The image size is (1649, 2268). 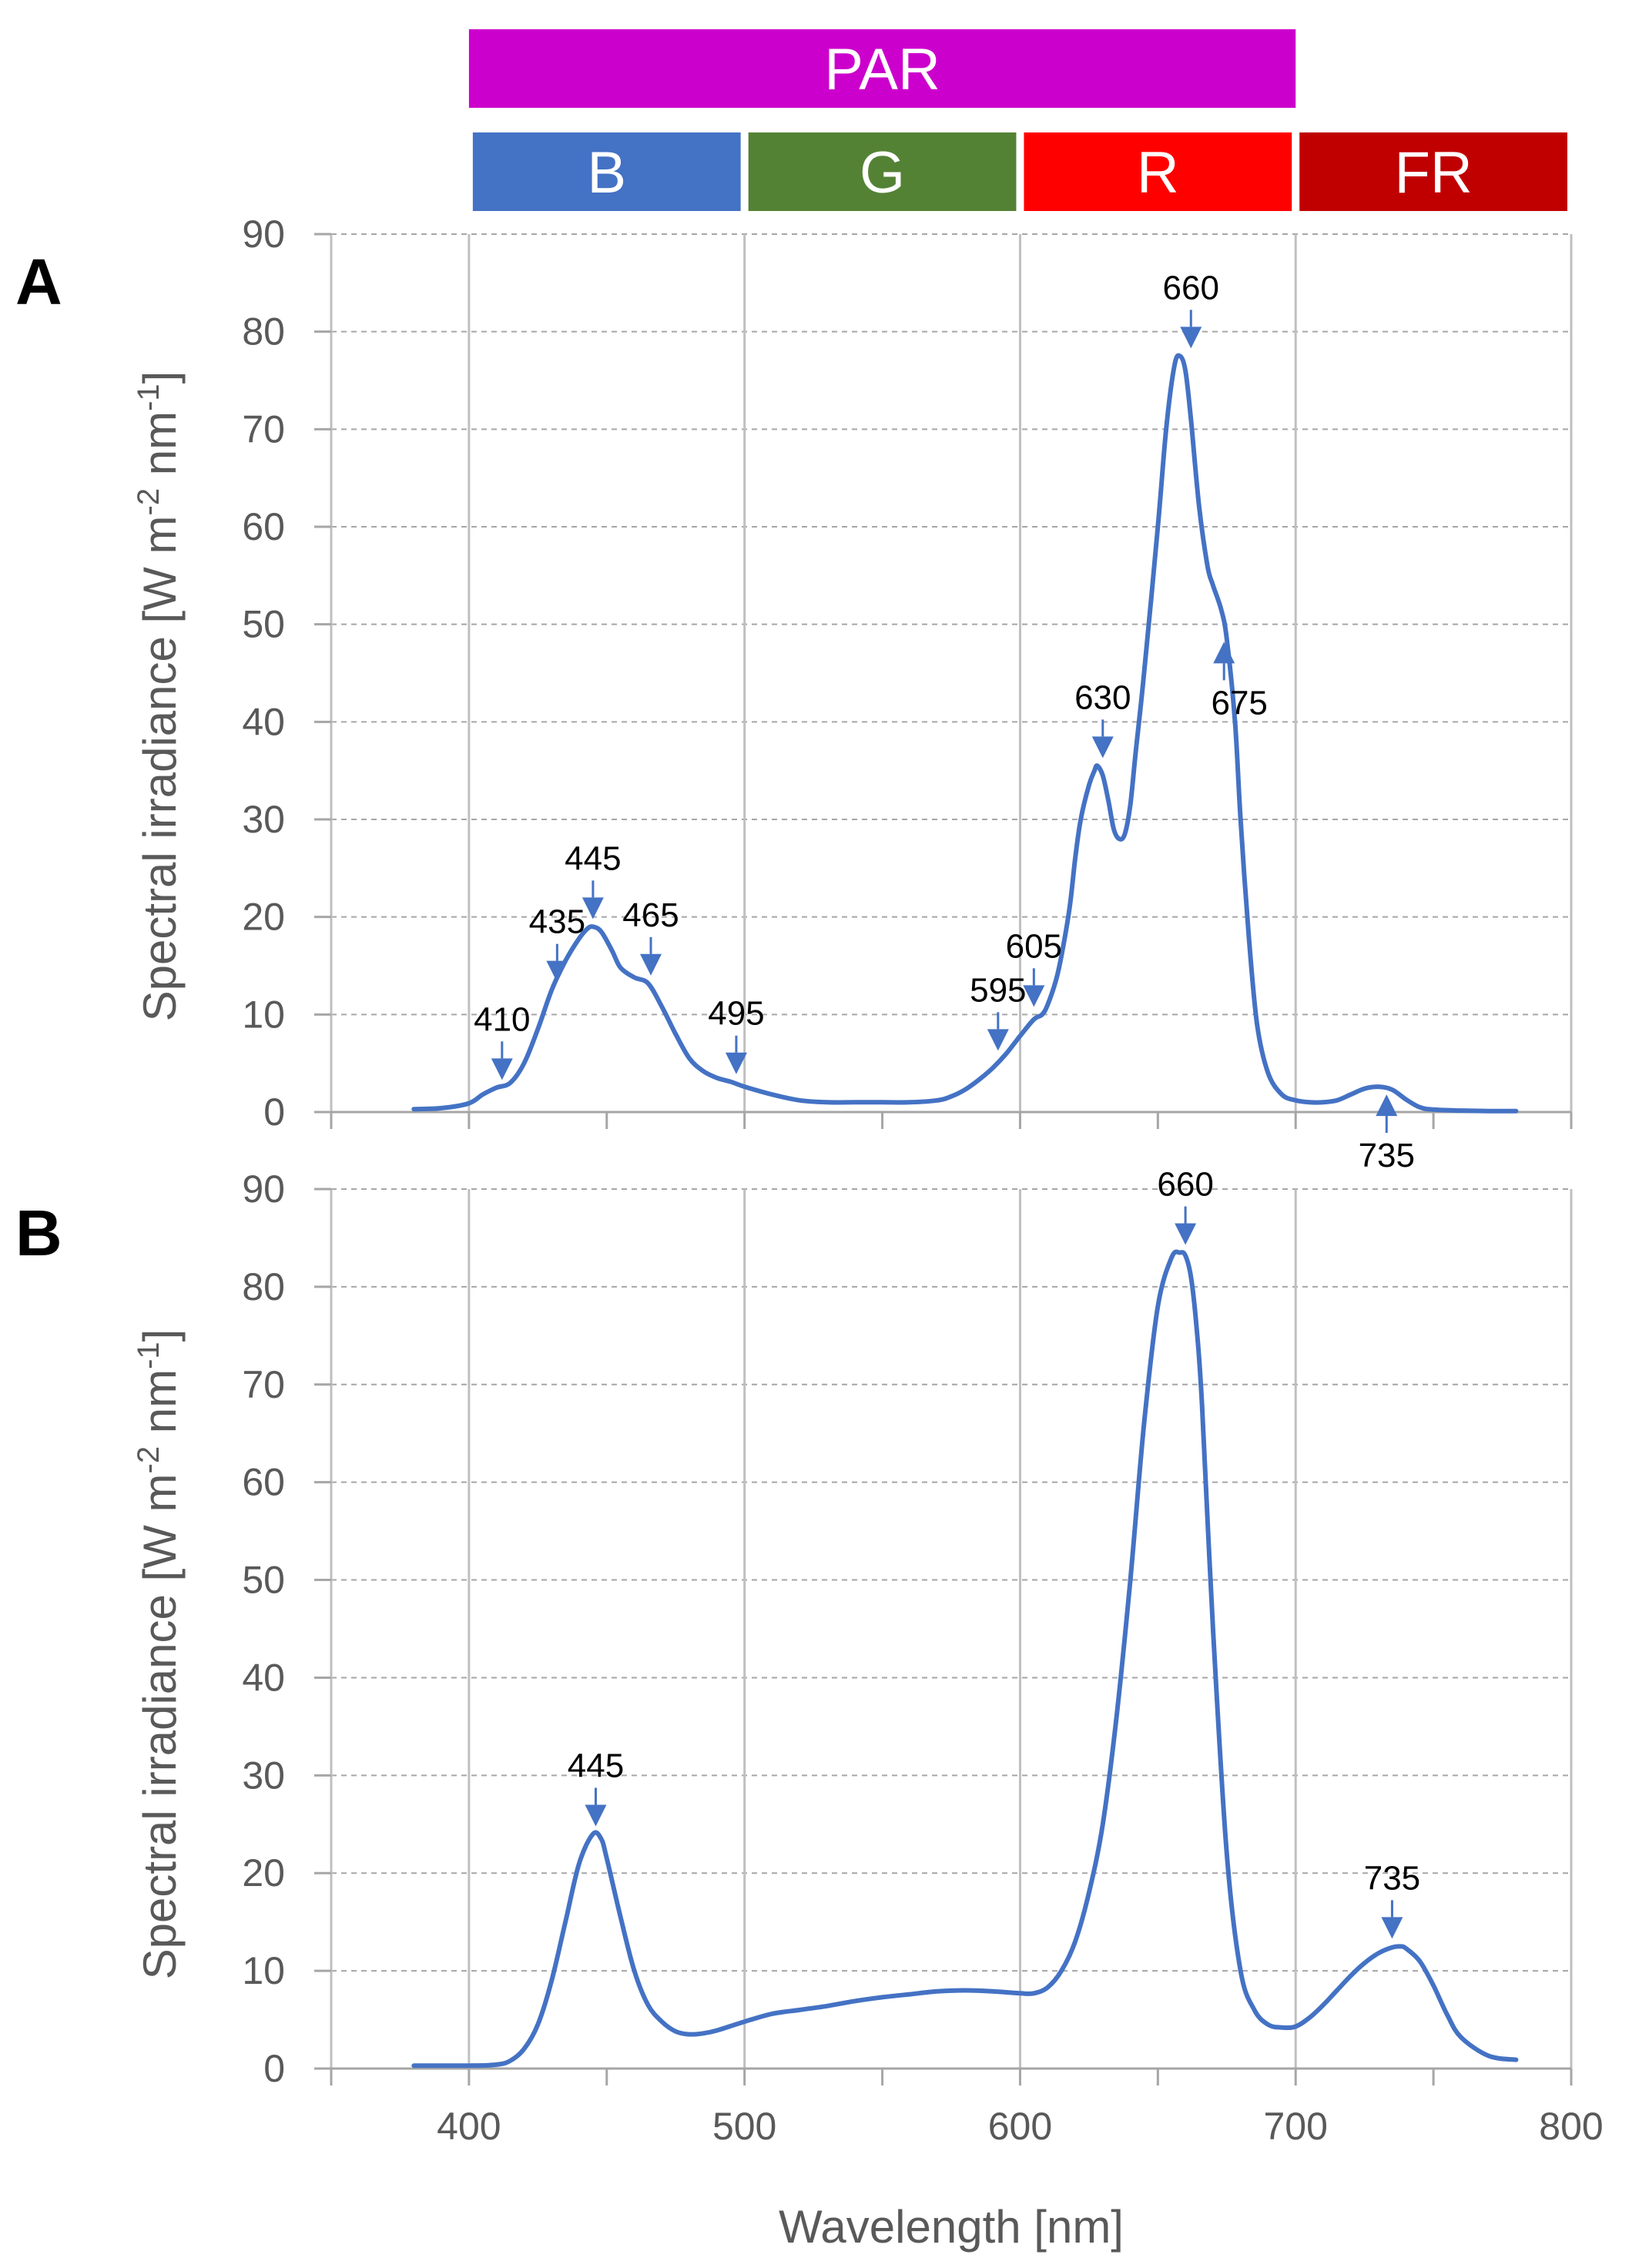 I want to click on annotation-label: 605, so click(x=1034, y=946).